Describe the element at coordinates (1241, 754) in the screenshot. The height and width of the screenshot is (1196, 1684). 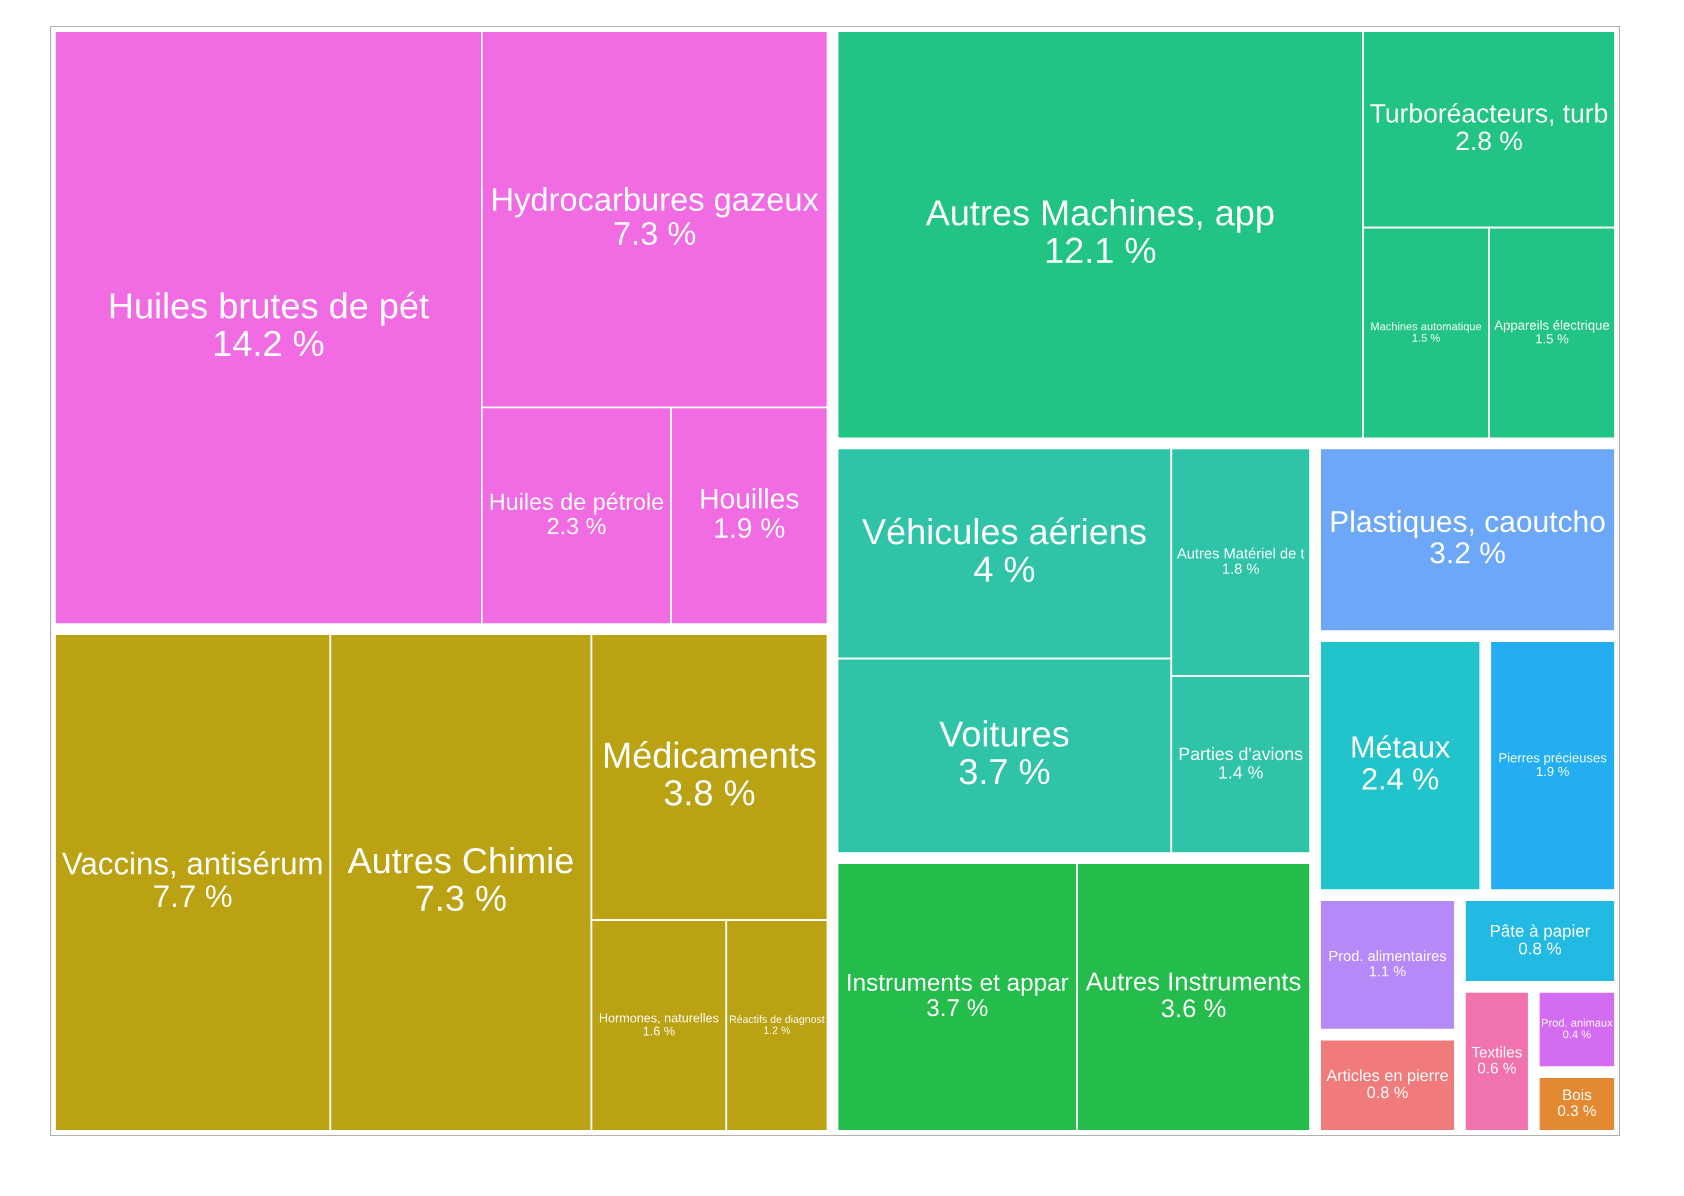
I see `category-label: Parties d'avions` at that location.